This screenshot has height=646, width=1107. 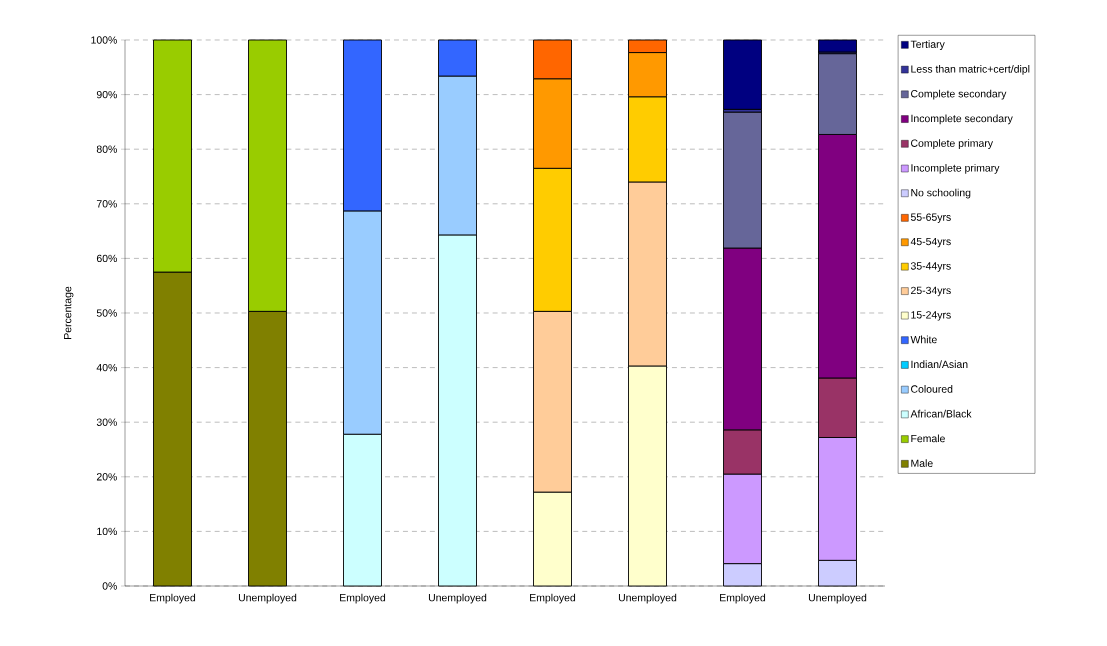 What do you see at coordinates (939, 364) in the screenshot?
I see `legend-label: Indian/Asian` at bounding box center [939, 364].